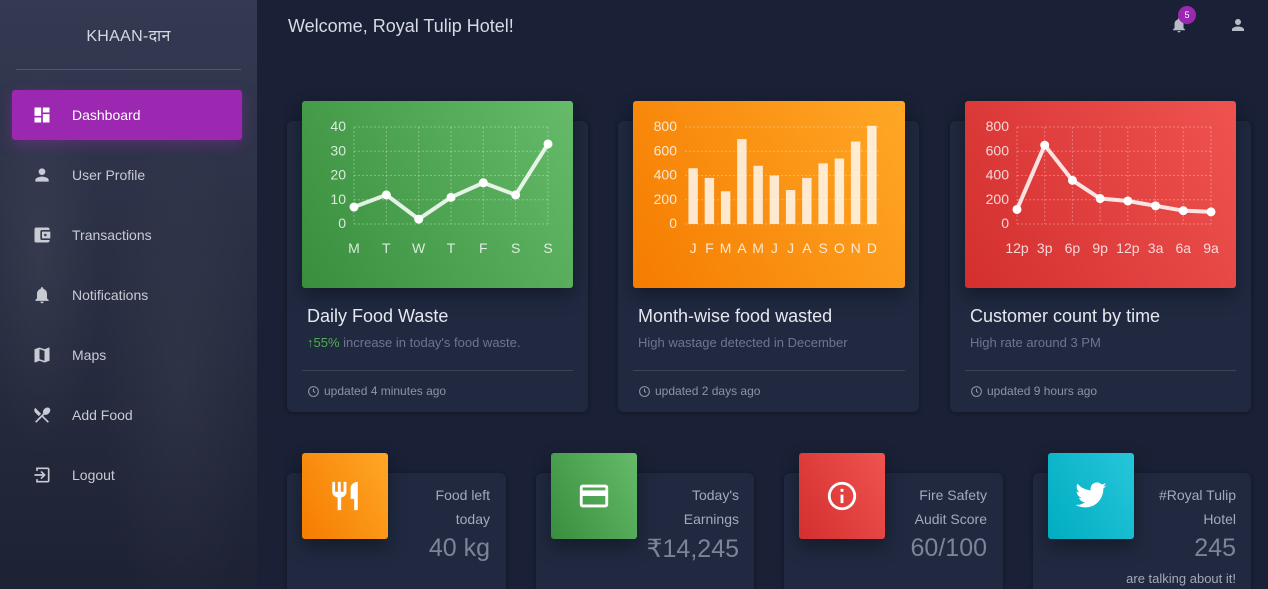  What do you see at coordinates (1156, 248) in the screenshot?
I see `x-tick-label: 3a` at bounding box center [1156, 248].